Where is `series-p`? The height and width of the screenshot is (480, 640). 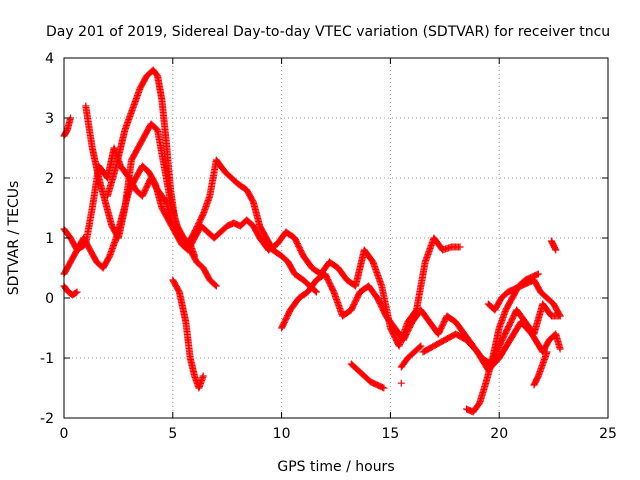 series-p is located at coordinates (553, 245).